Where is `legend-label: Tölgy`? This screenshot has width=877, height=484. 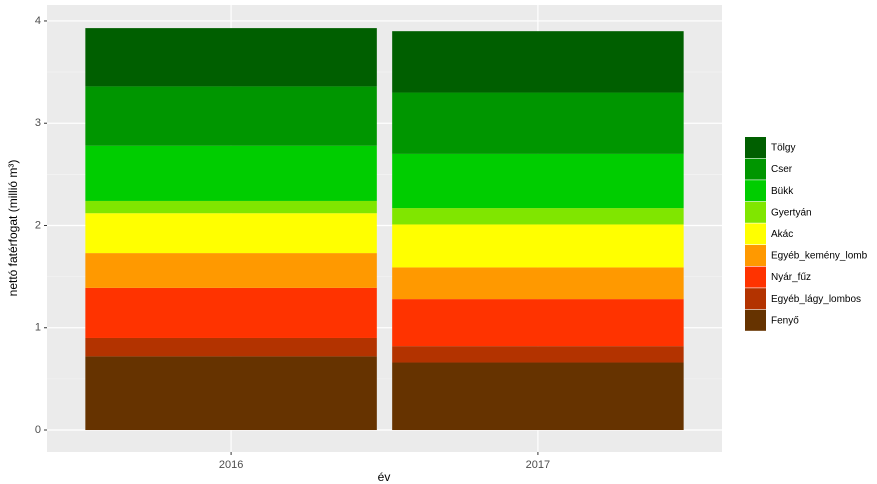 legend-label: Tölgy is located at coordinates (783, 148).